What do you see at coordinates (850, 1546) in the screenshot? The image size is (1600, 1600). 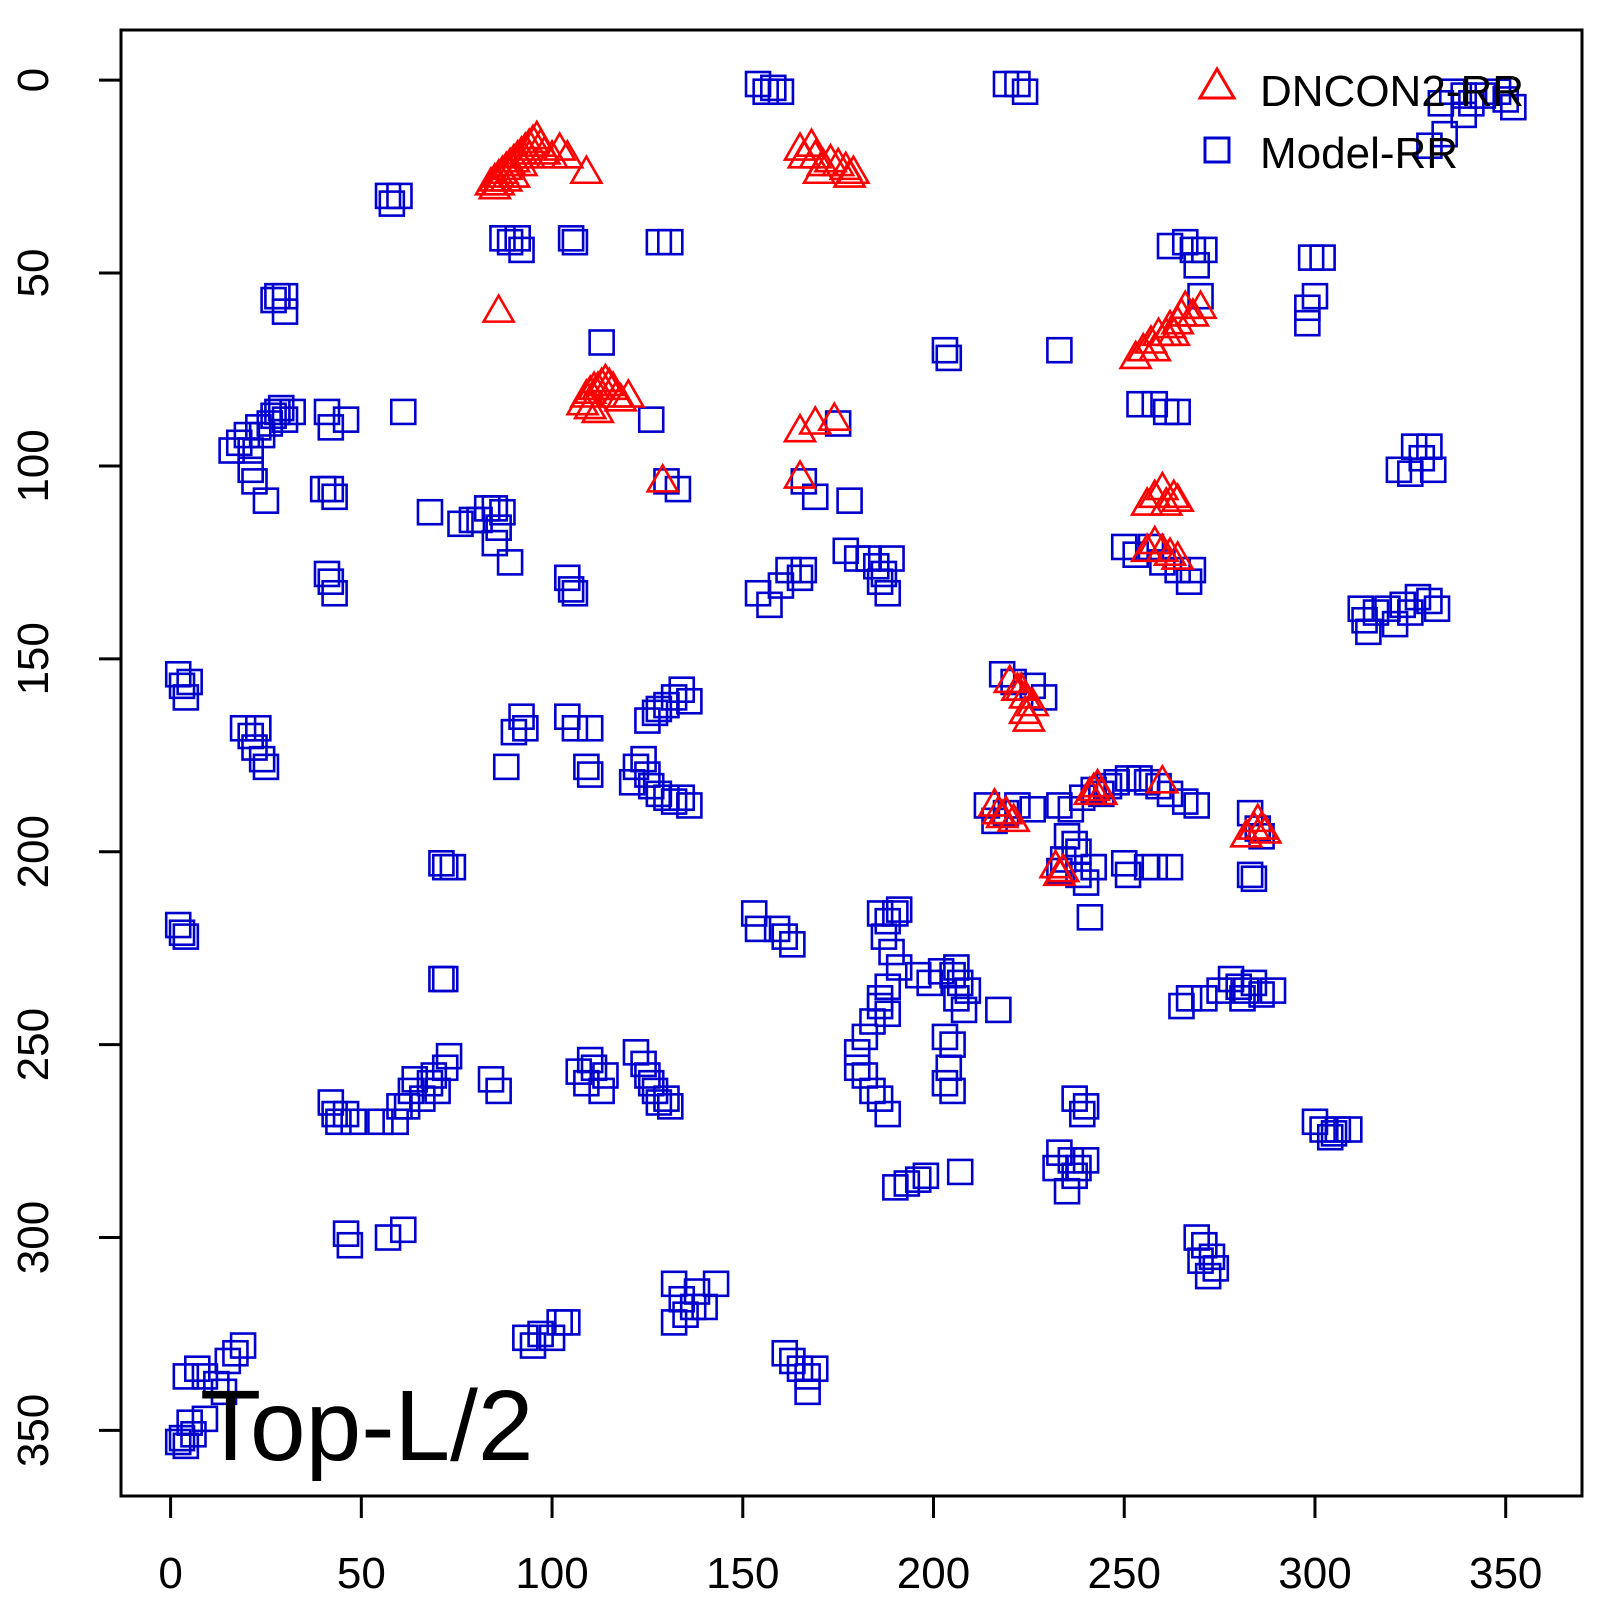 I see `x-axis: 0 50 100 150 200 250 300 350` at bounding box center [850, 1546].